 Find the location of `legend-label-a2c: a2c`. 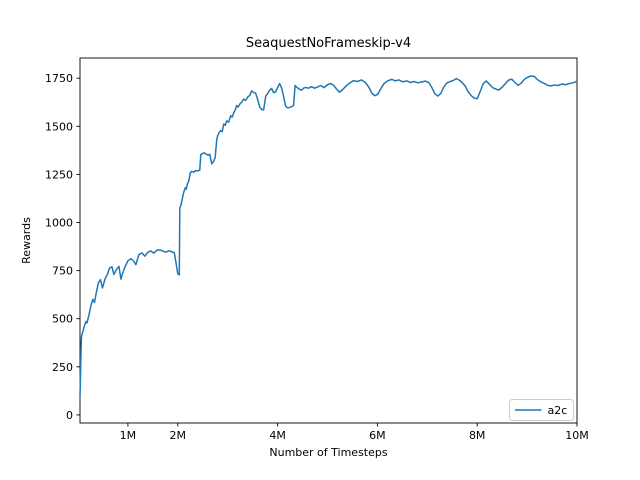

legend-label-a2c: a2c is located at coordinates (558, 410).